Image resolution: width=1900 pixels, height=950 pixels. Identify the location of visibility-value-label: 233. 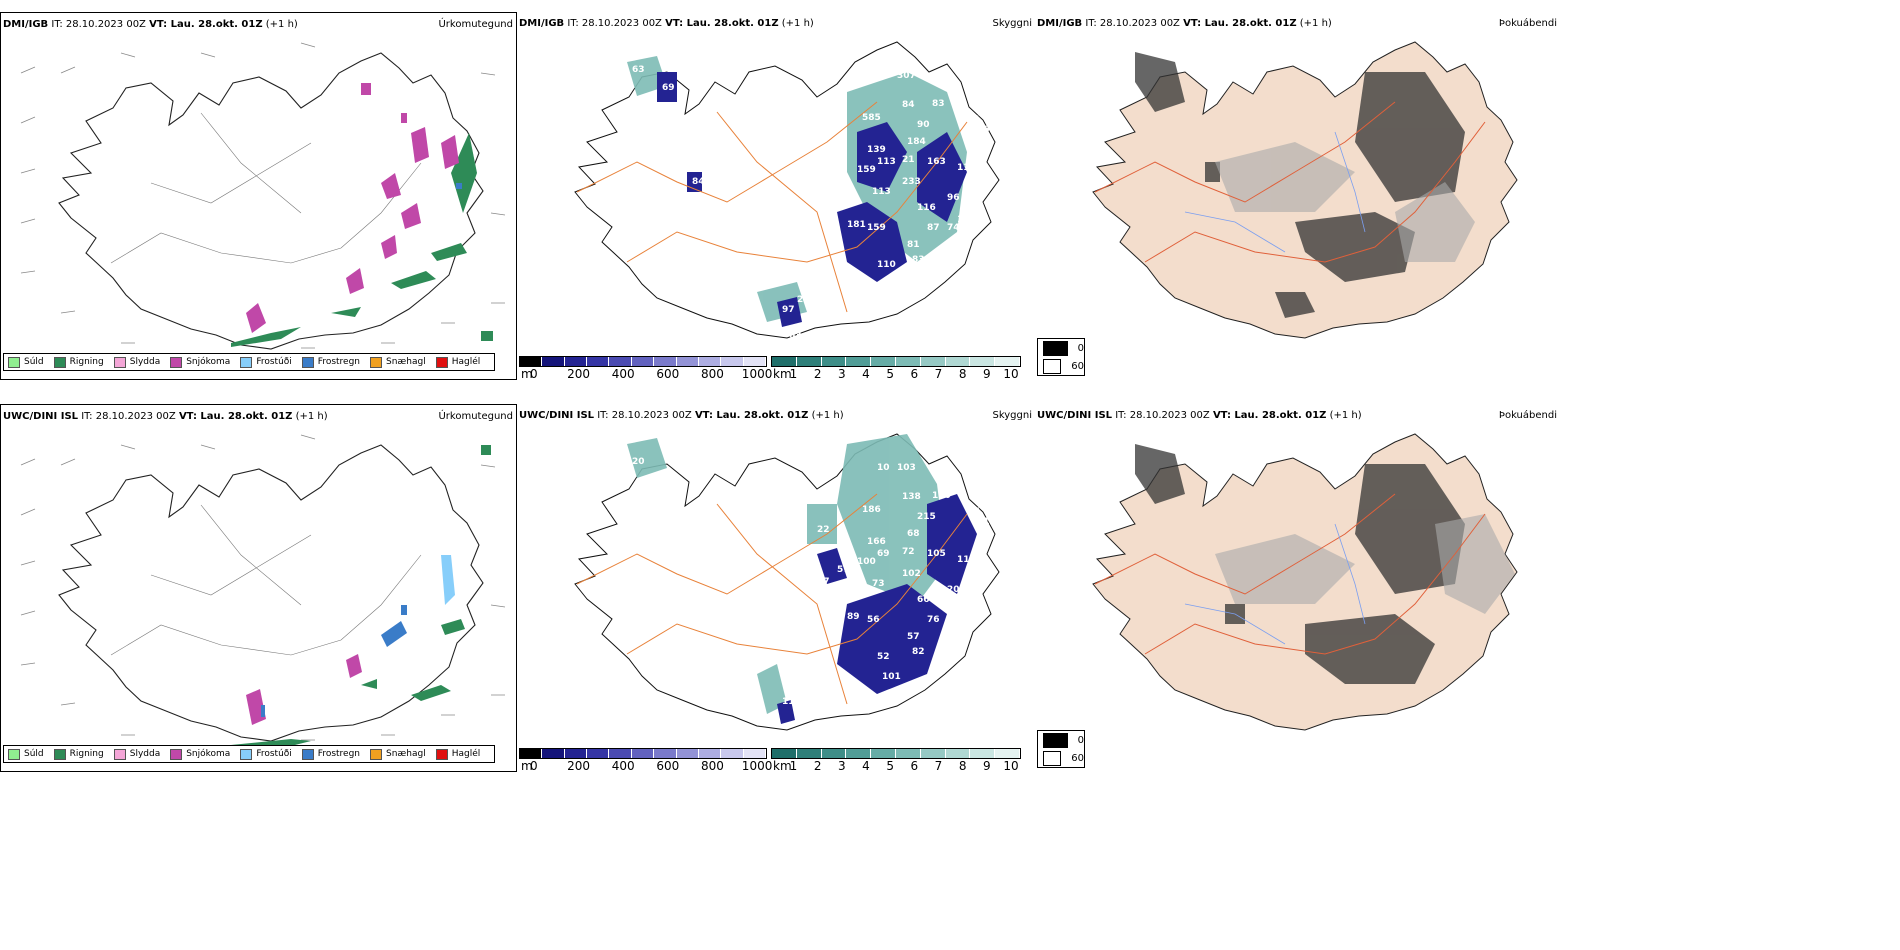
(911, 182).